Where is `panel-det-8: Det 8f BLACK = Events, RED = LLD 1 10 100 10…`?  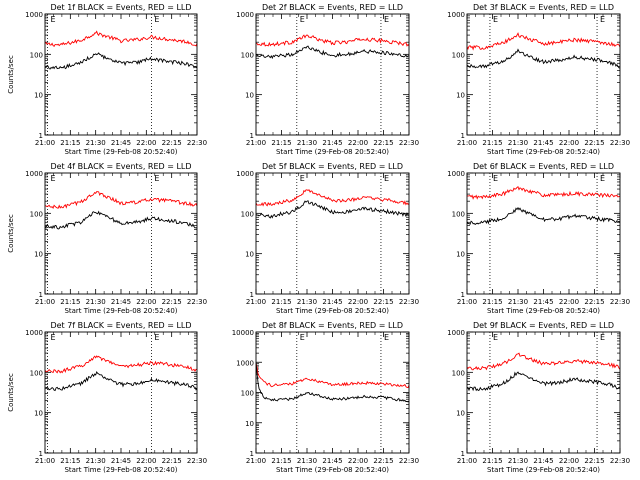 panel-det-8: Det 8f BLACK = Events, RED = LLD 1 10 100 10… is located at coordinates (325, 397).